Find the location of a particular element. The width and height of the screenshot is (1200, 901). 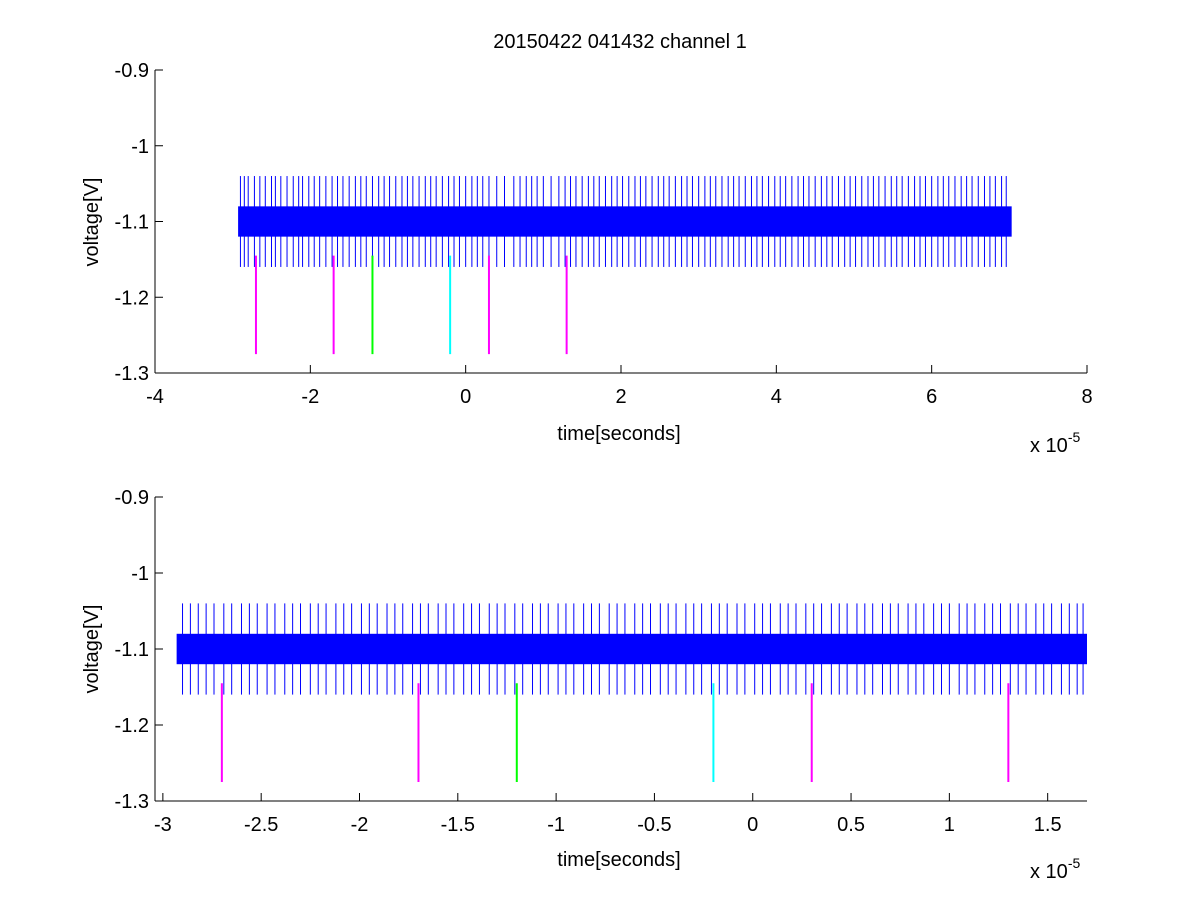

bottom-plot-x-tick-label: 0 is located at coordinates (752, 825).